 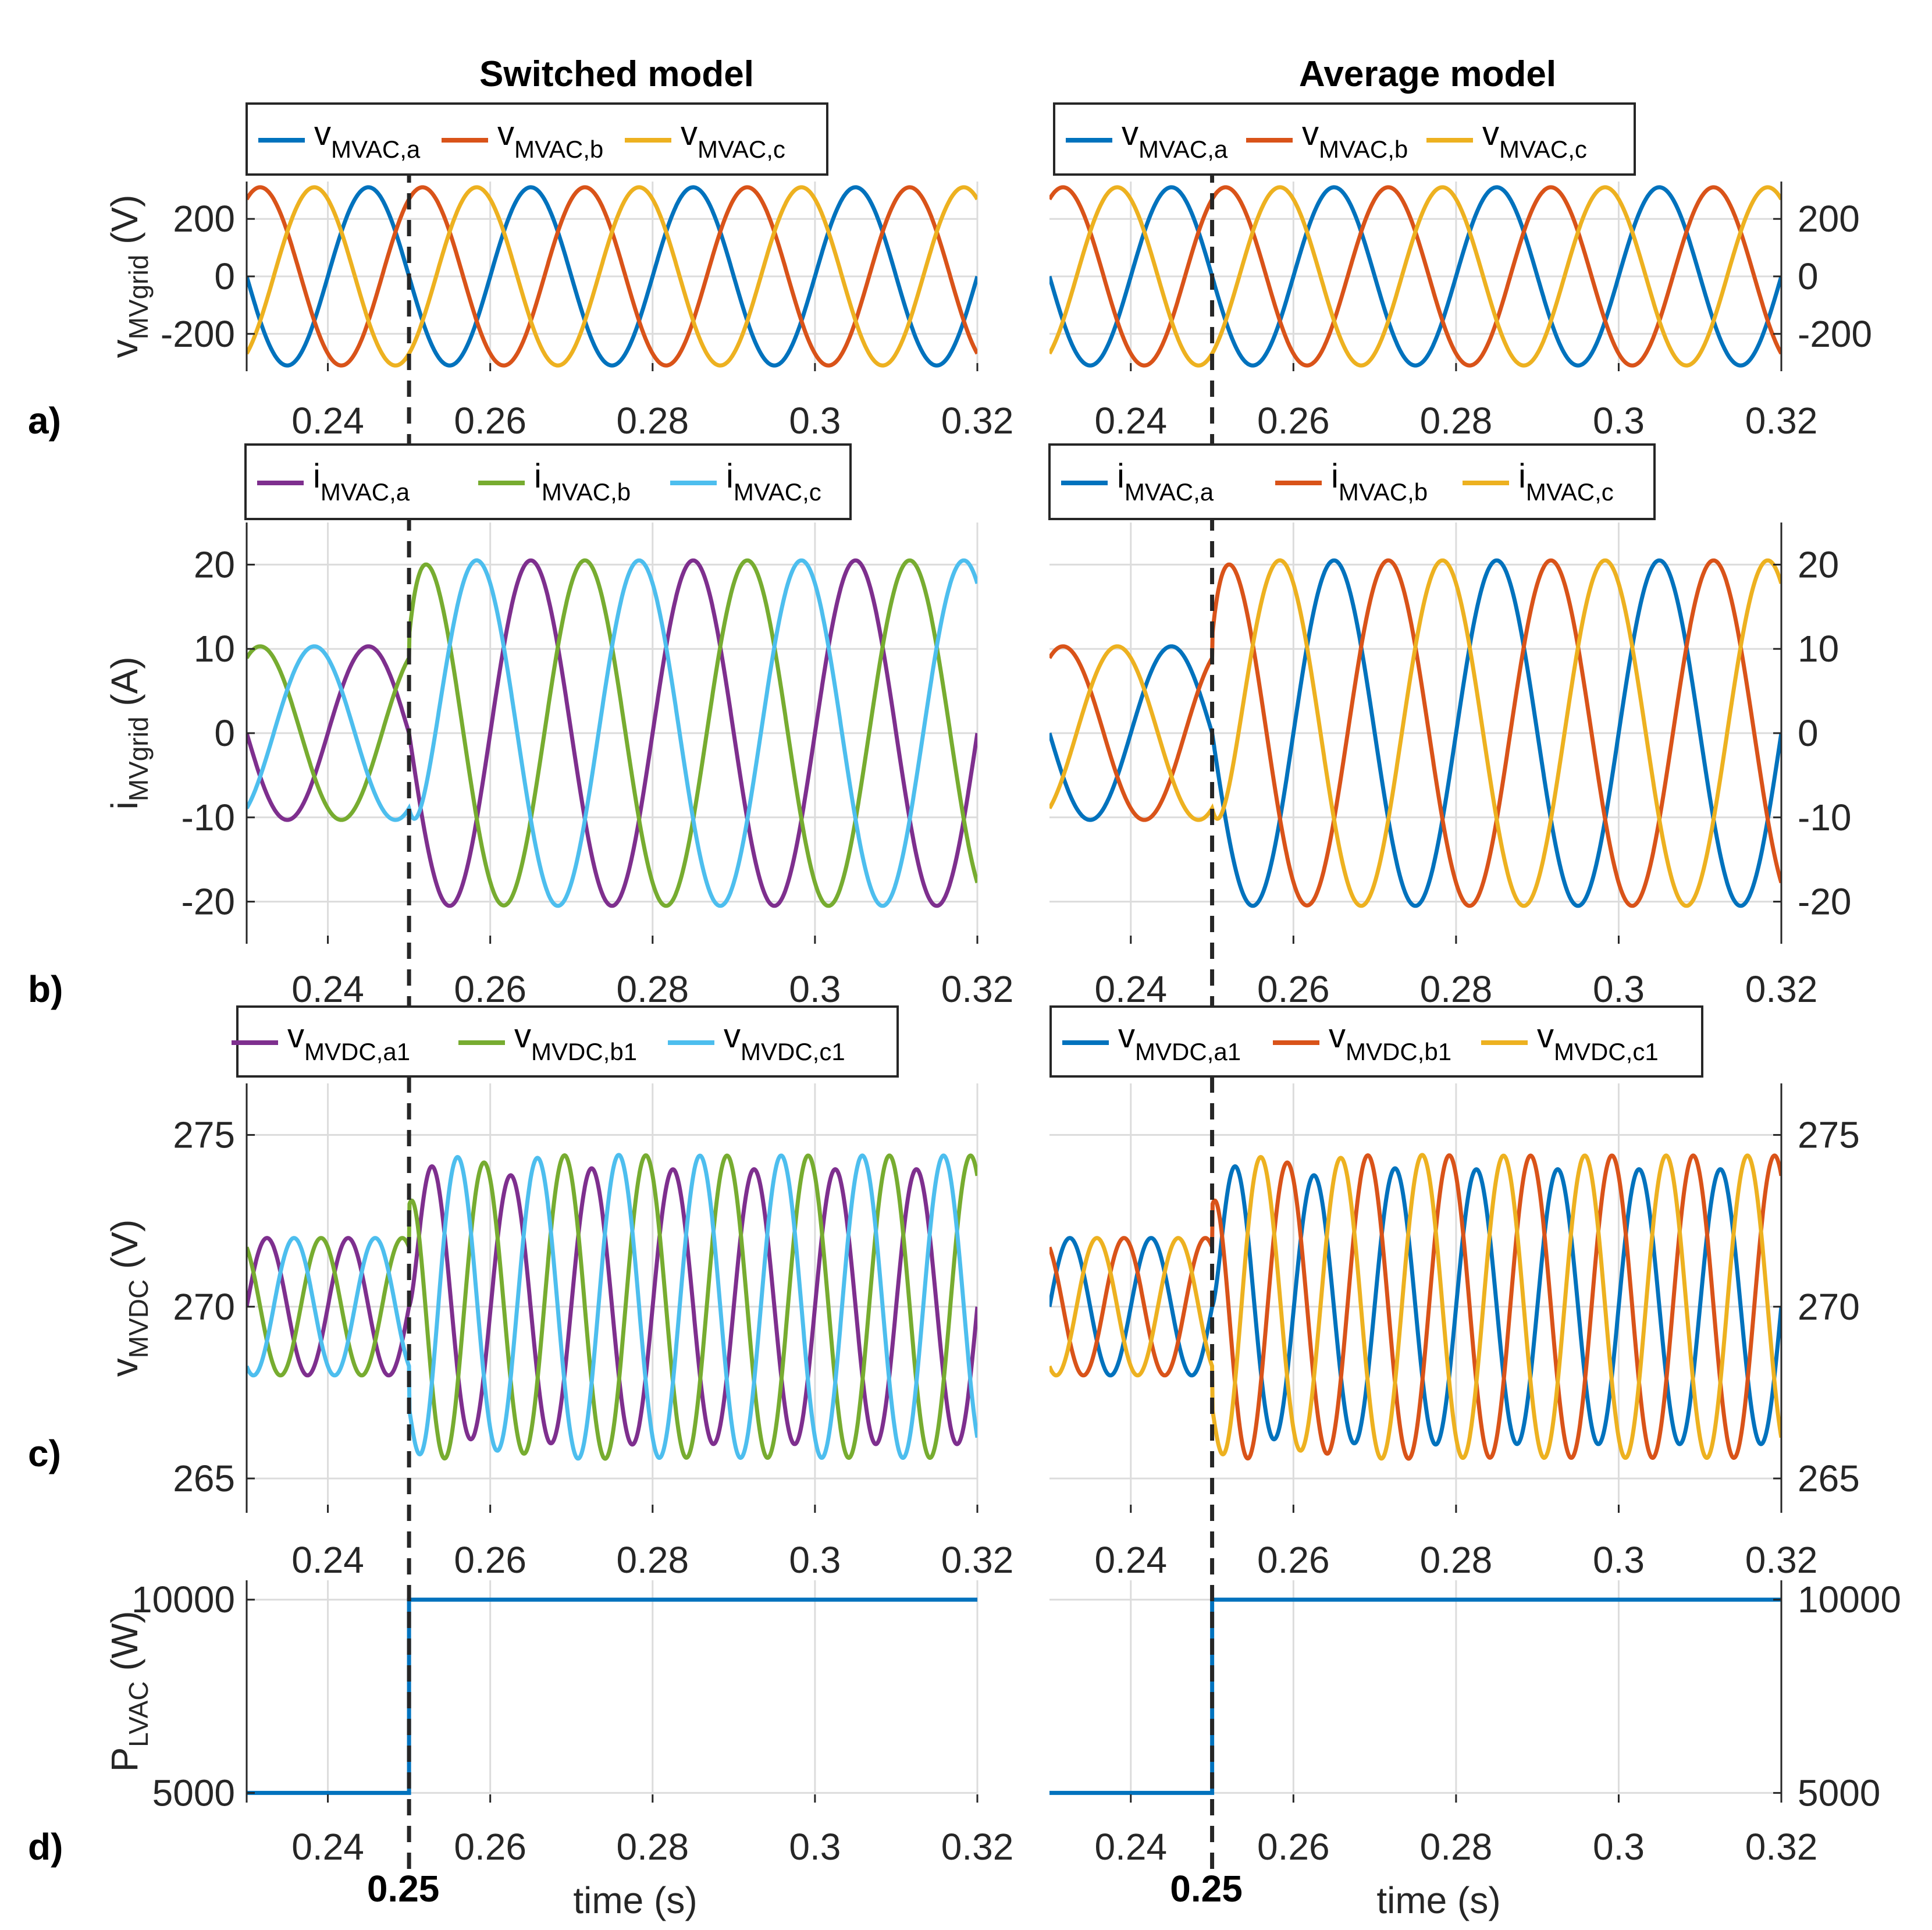 I want to click on legend-label-a-0-1: vMVAC,b, so click(x=550, y=139).